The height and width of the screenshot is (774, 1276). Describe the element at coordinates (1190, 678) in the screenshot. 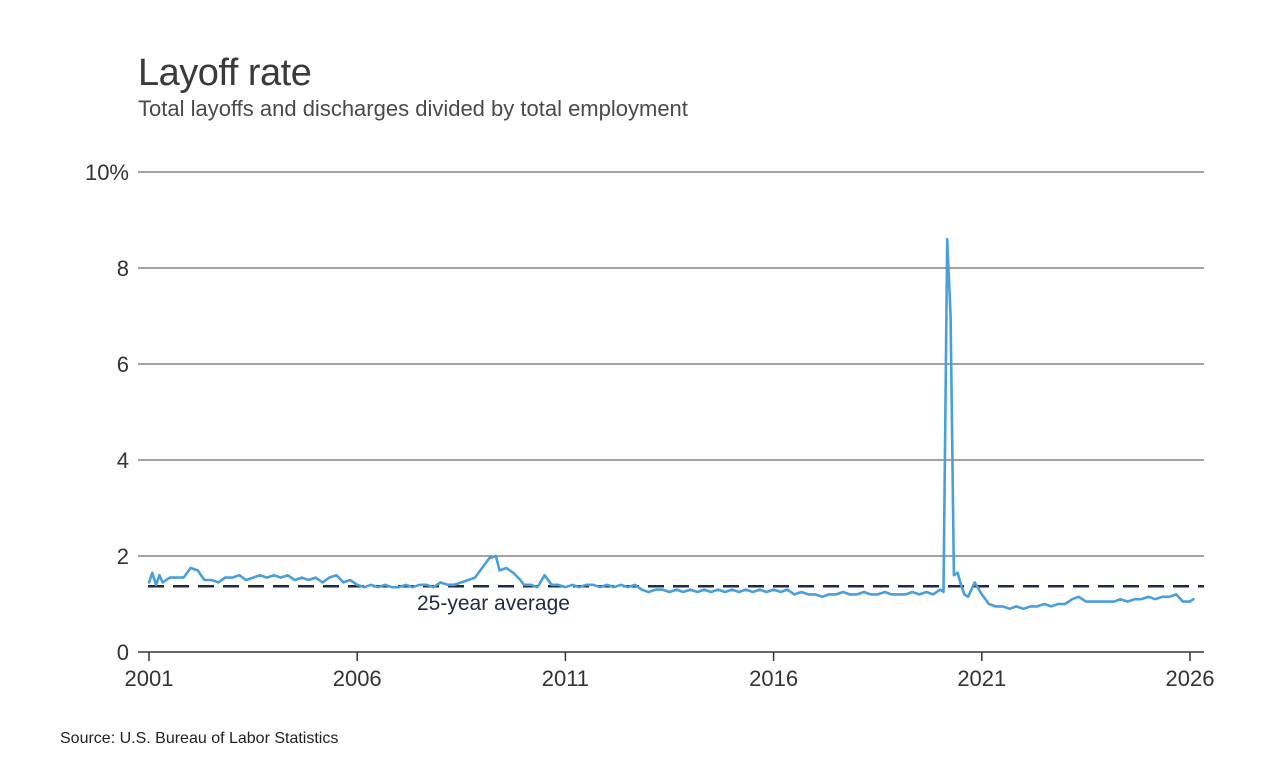

I see `x-tick-label: 2026` at that location.